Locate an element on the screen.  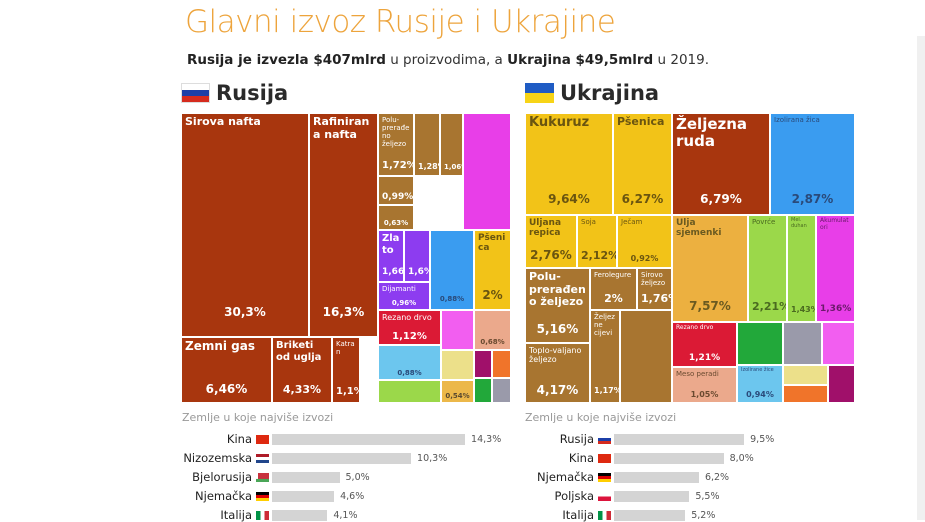
tile-value: 6,79% is located at coordinates (721, 199).